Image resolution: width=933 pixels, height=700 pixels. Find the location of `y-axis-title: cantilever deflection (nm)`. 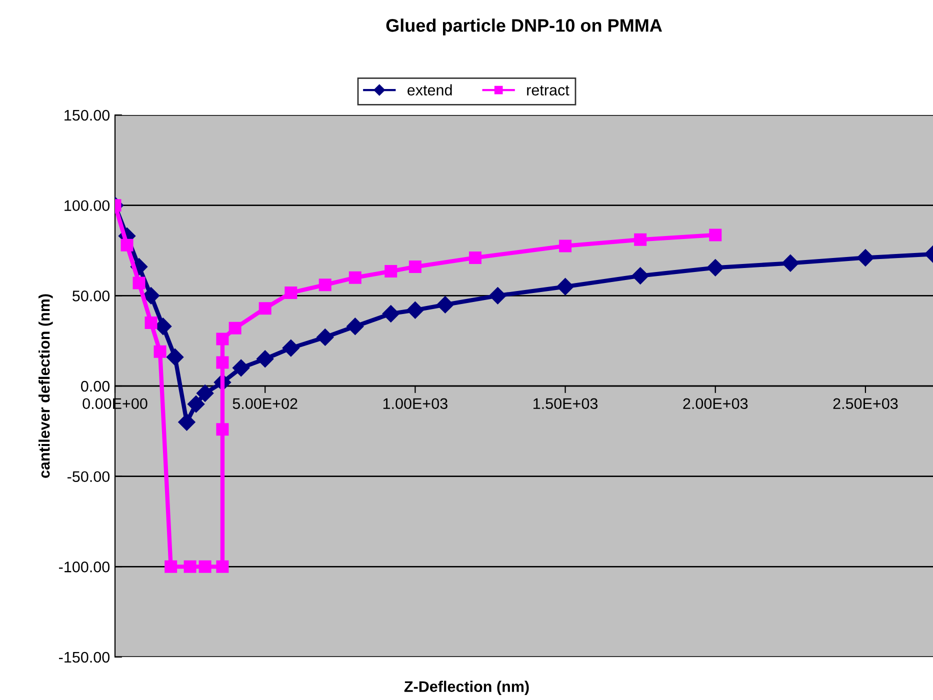

y-axis-title: cantilever deflection (nm) is located at coordinates (45, 386).